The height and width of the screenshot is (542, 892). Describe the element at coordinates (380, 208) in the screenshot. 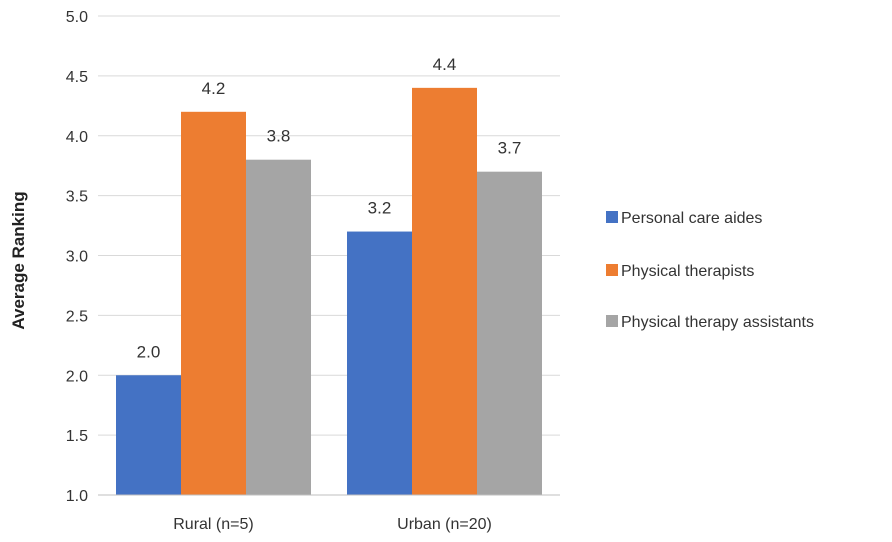

I see `data-label: 3.2` at that location.